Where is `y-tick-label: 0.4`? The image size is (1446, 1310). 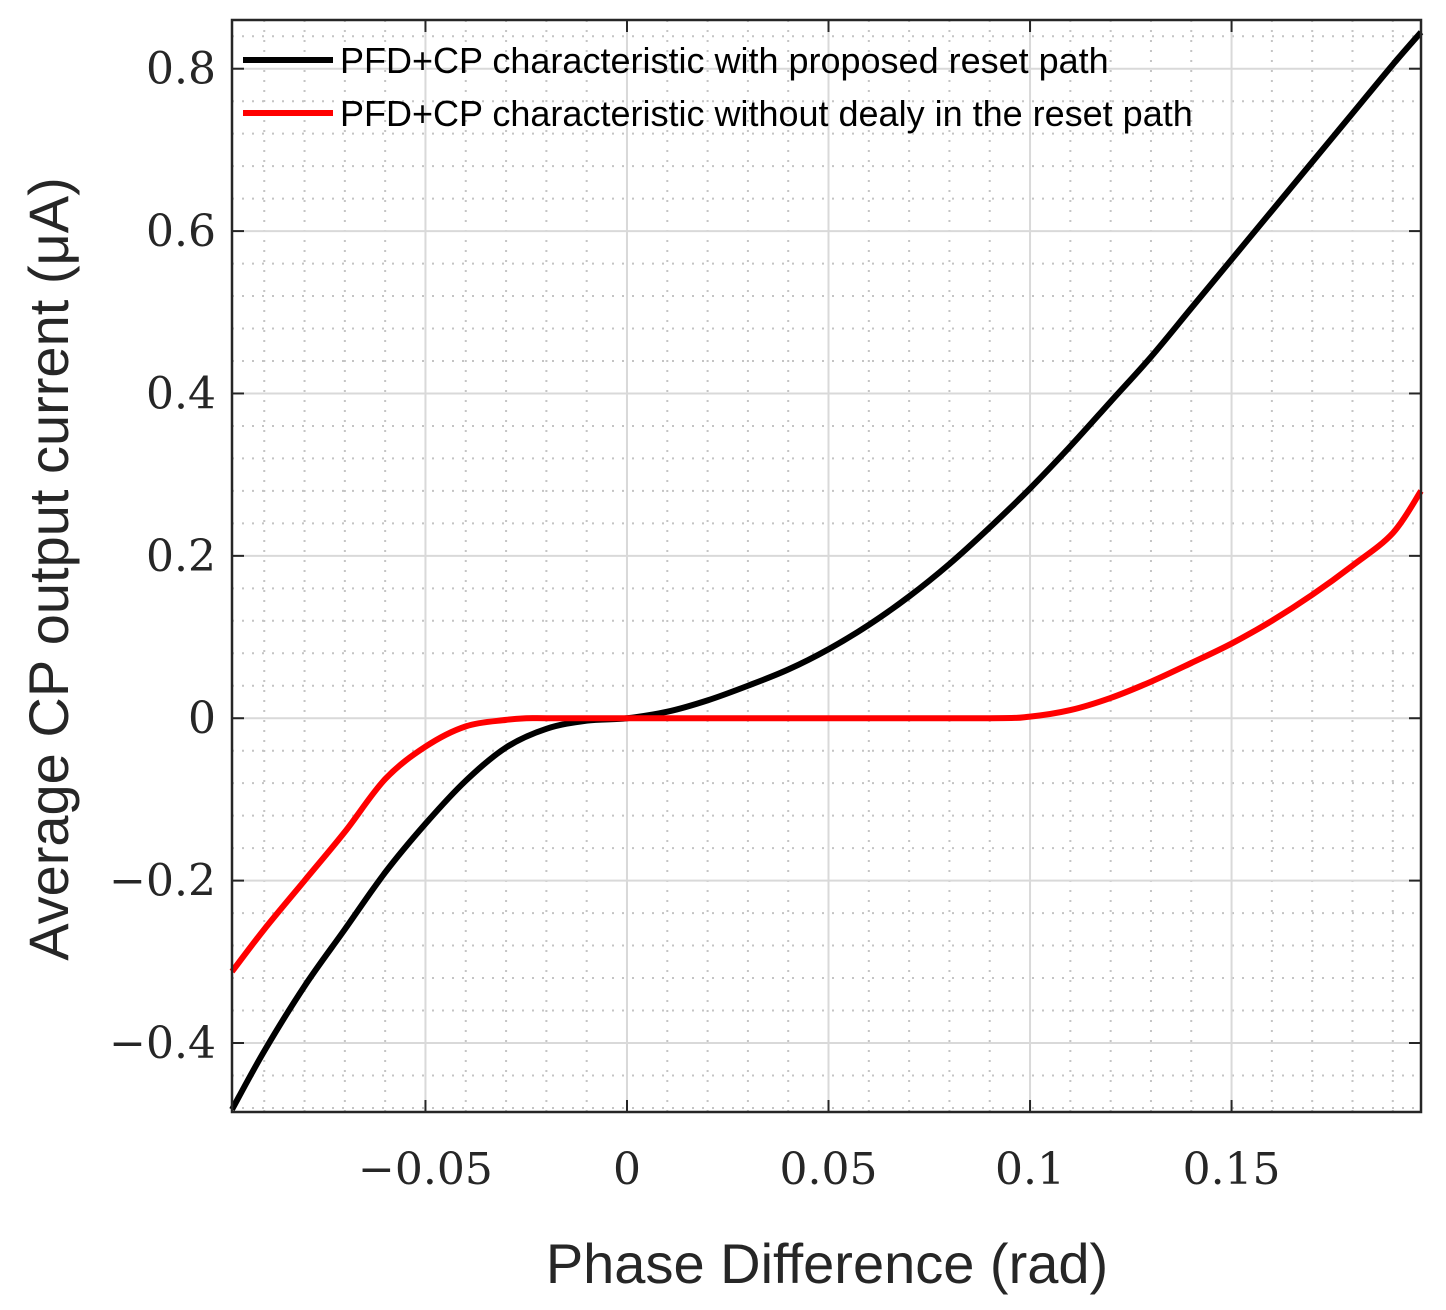
y-tick-label: 0.4 is located at coordinates (181, 393).